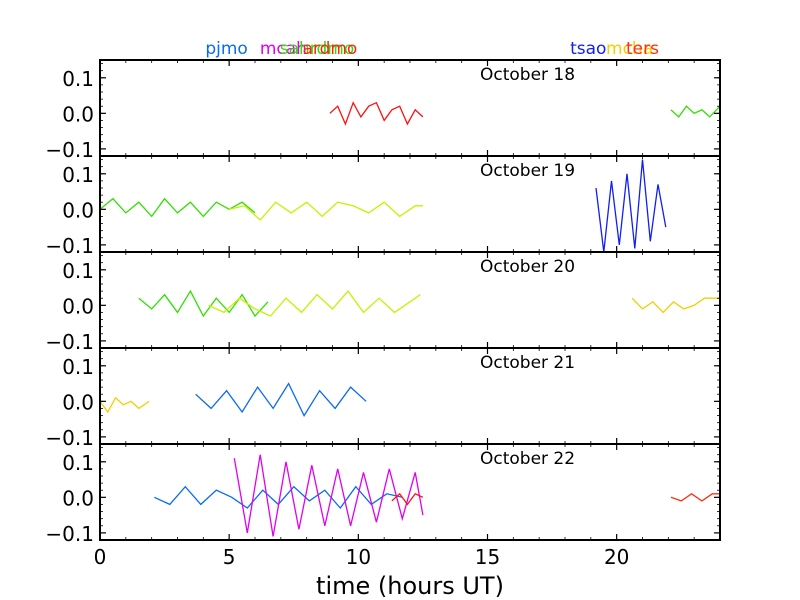 This screenshot has height=600, width=800. I want to click on x-axis: 0 5 10 15 20, so click(362, 557).